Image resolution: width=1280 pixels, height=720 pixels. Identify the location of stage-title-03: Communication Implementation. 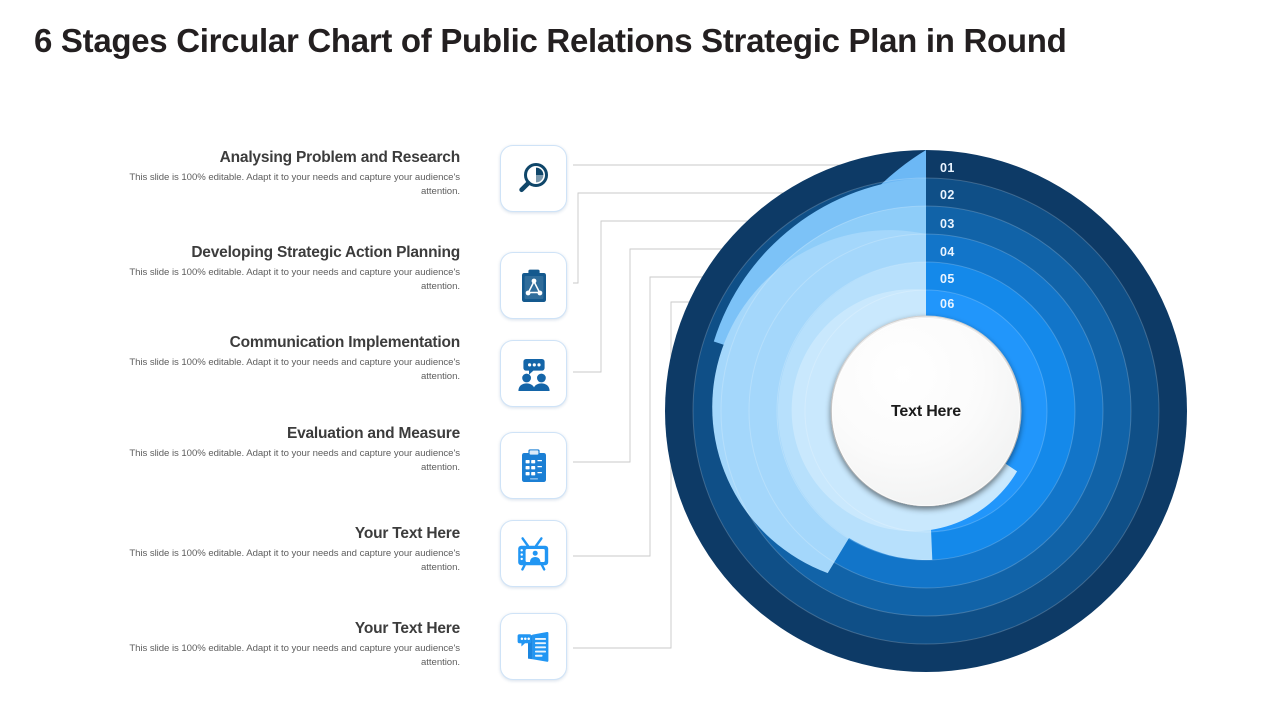
(345, 342).